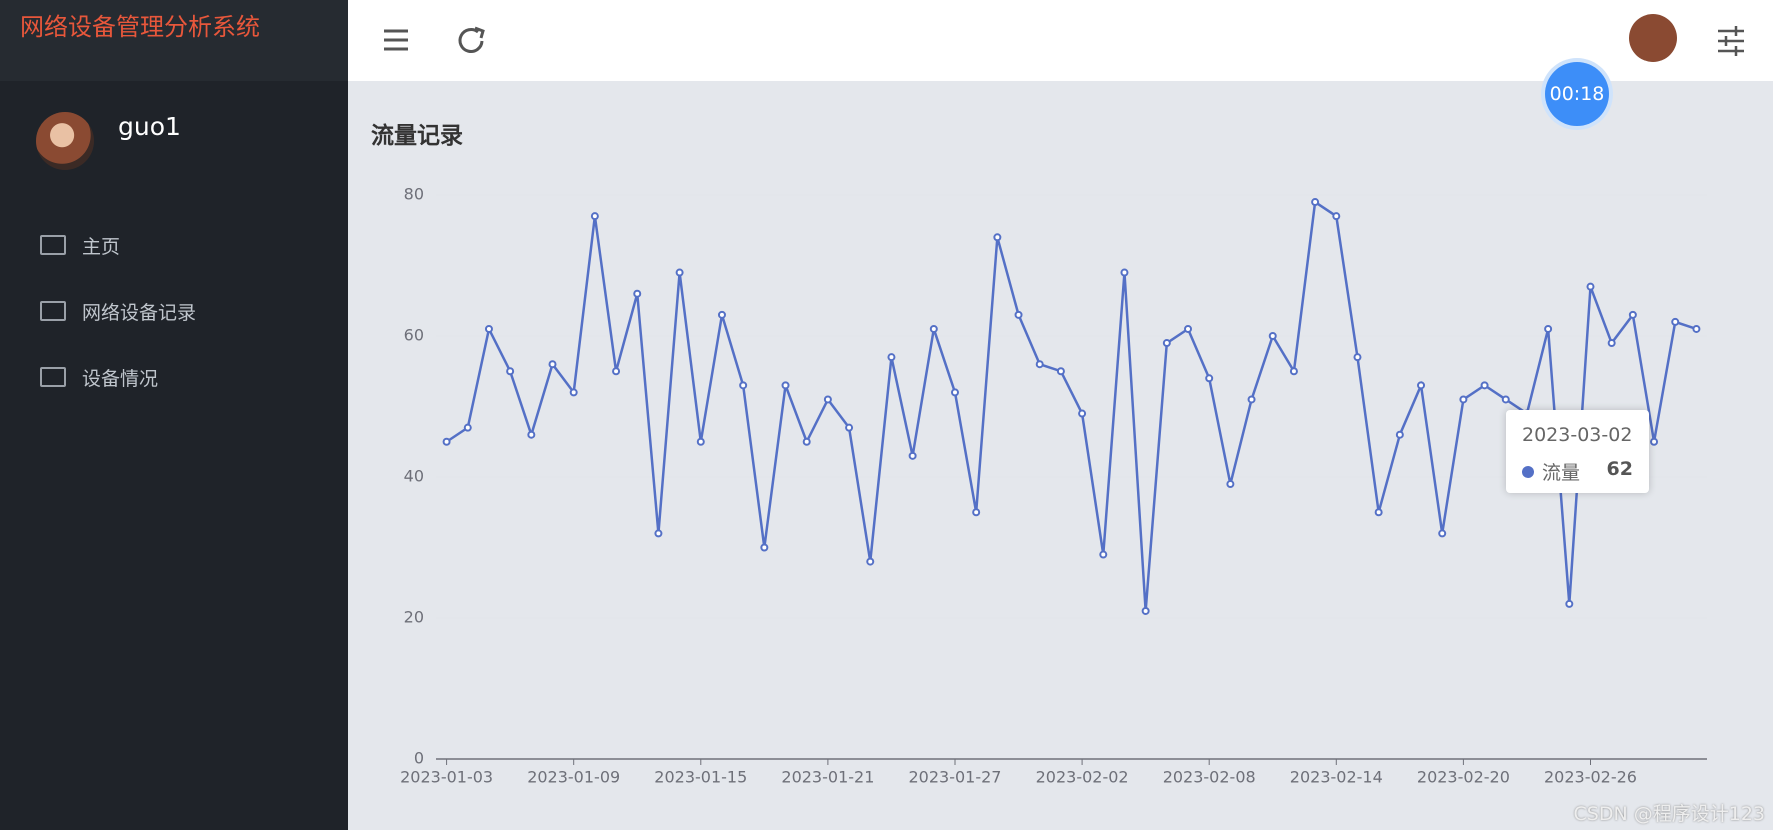 The image size is (1773, 830). I want to click on x-tick-label: 2023-01-27, so click(954, 777).